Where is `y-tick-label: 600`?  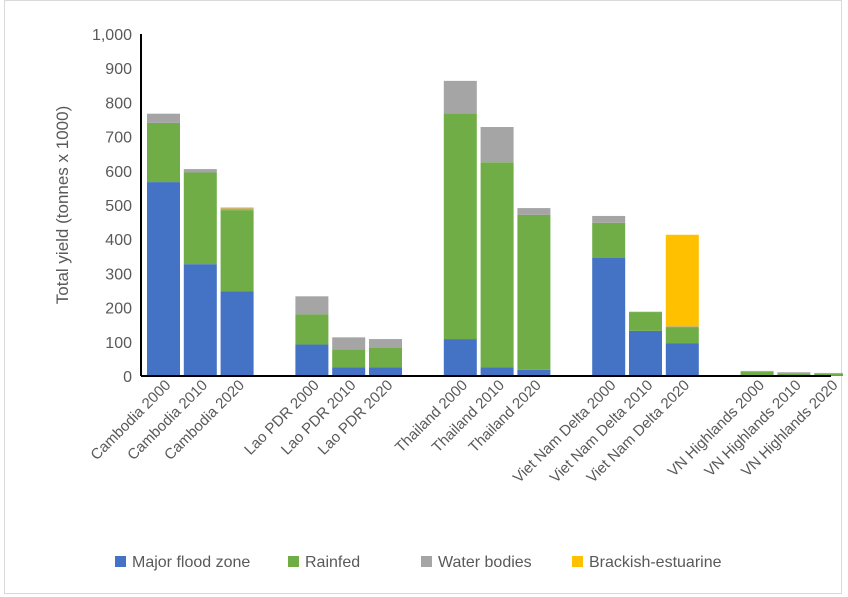 y-tick-label: 600 is located at coordinates (118, 172).